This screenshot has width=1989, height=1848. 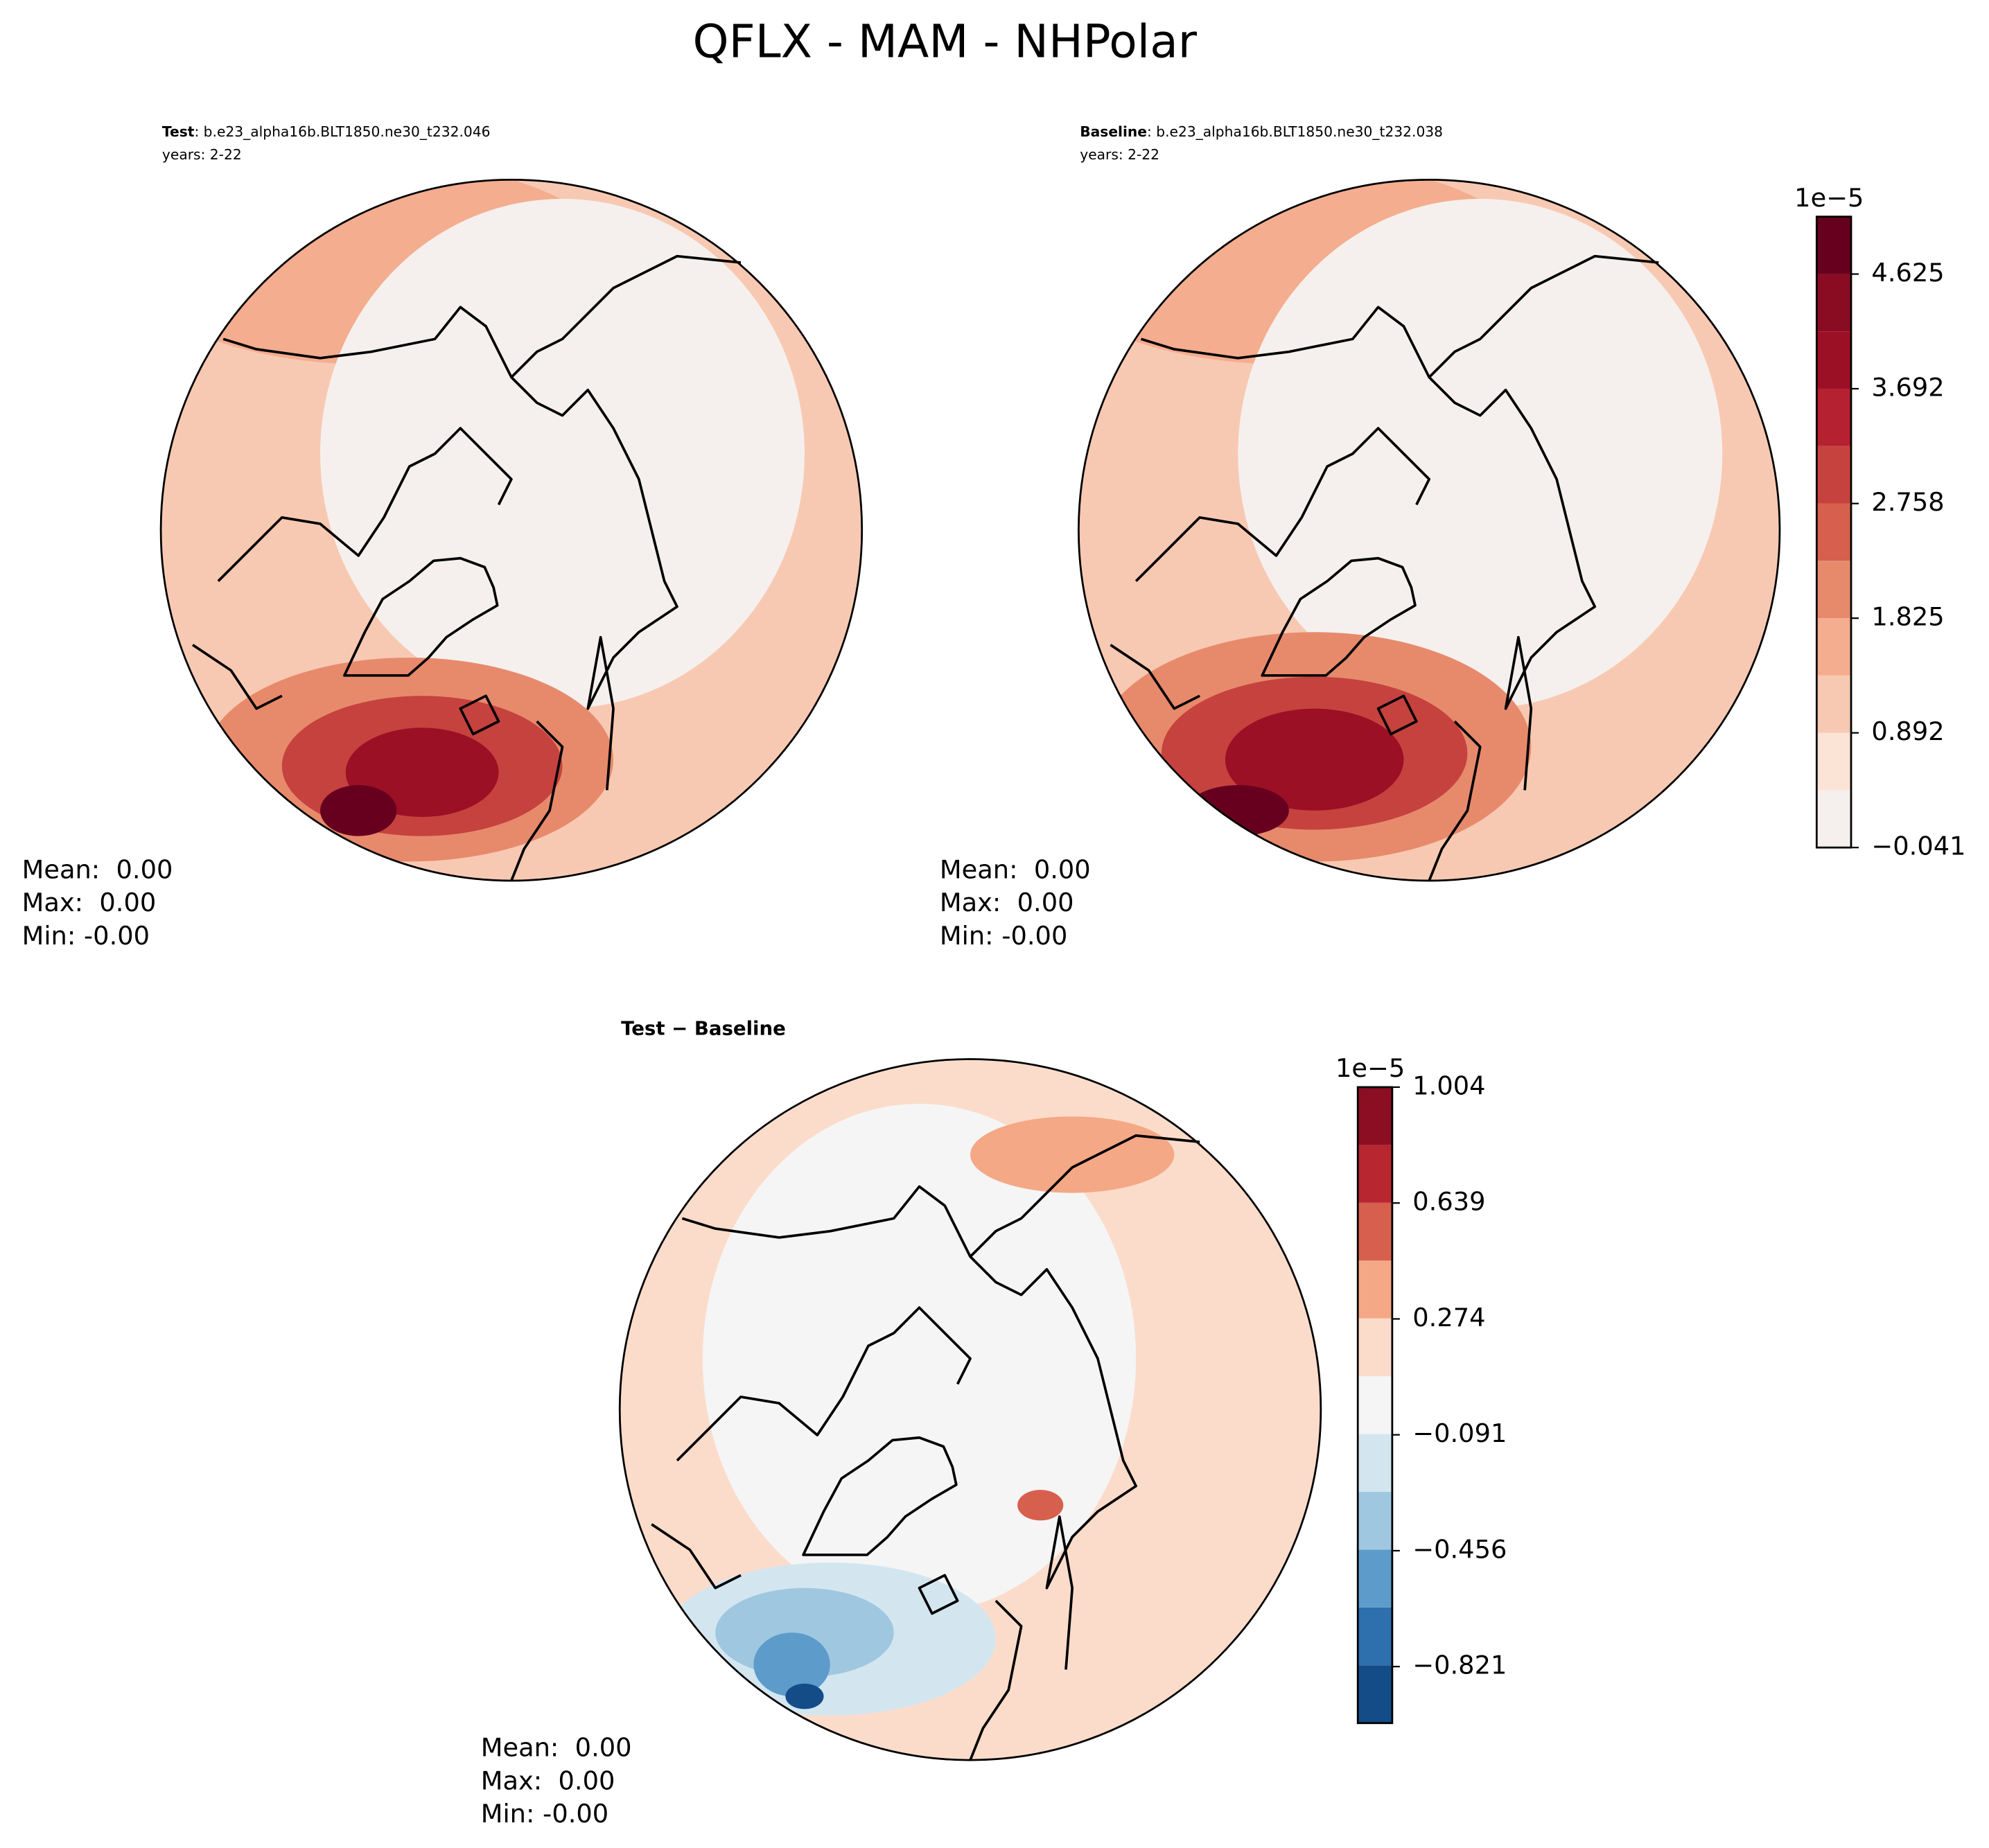 I want to click on panel-label: Test − Baseline, so click(x=703, y=1028).